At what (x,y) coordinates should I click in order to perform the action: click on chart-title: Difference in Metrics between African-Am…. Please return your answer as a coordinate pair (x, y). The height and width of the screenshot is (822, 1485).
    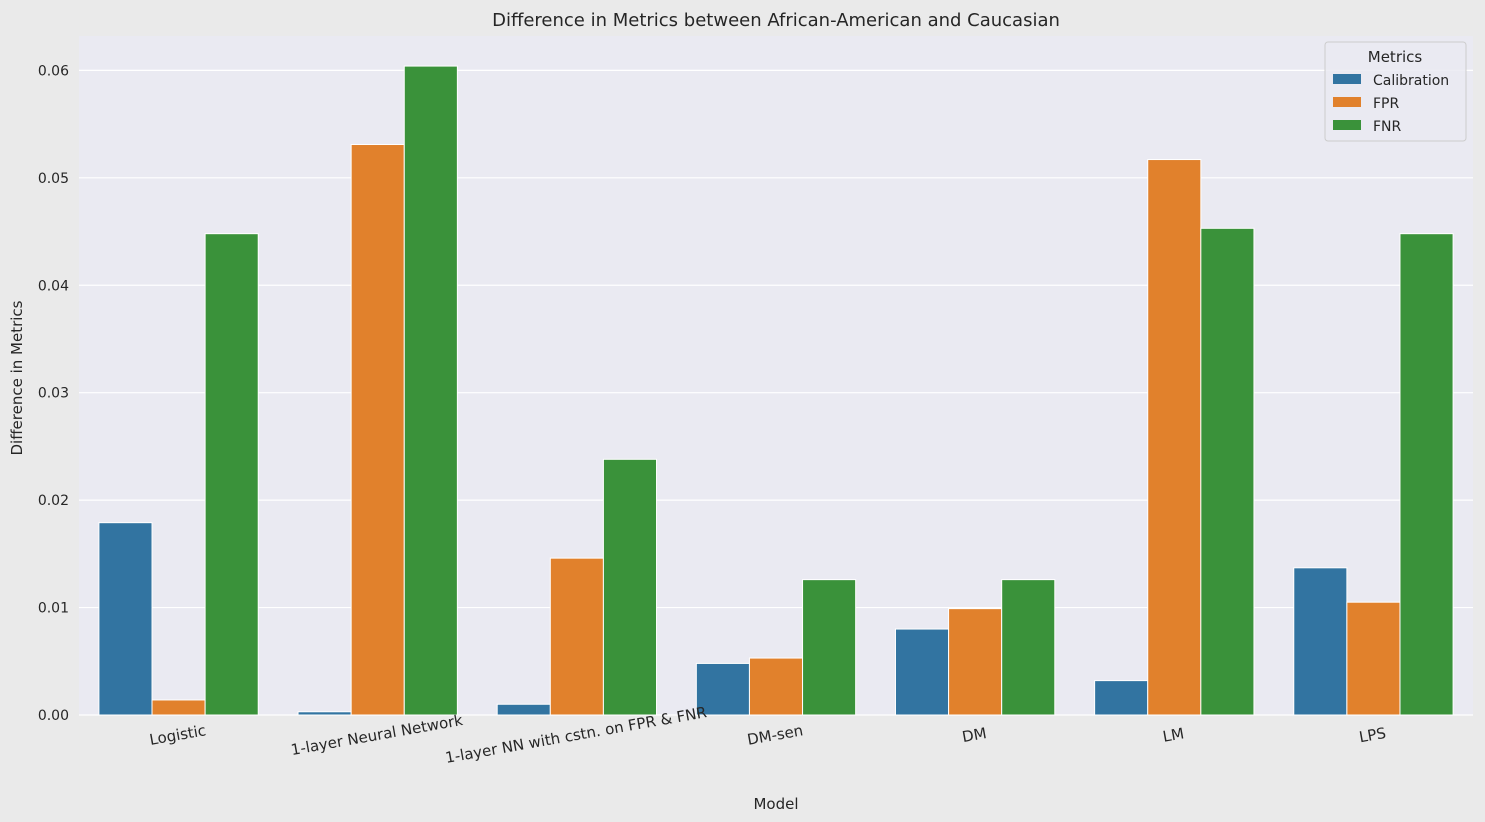
    Looking at the image, I should click on (776, 20).